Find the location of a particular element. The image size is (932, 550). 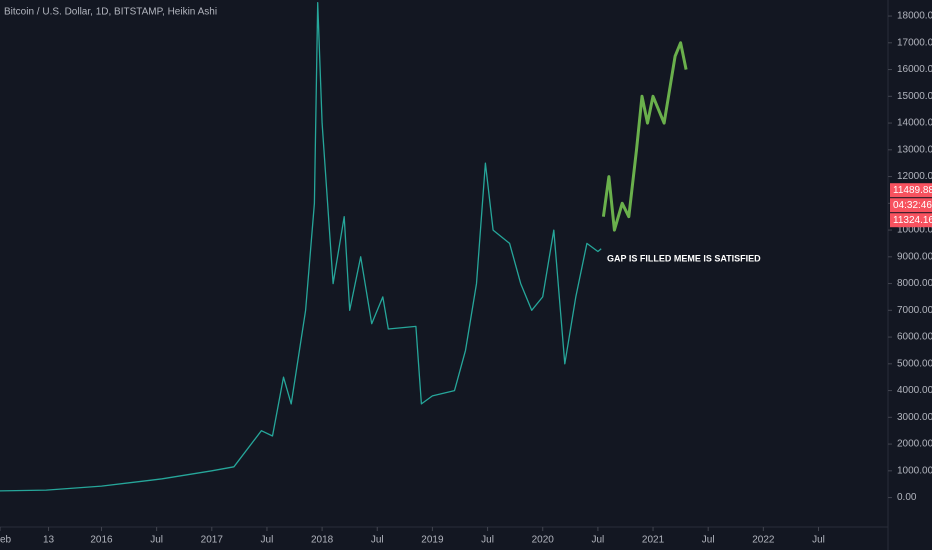

y-tick-label: 16000.00 is located at coordinates (914, 69).